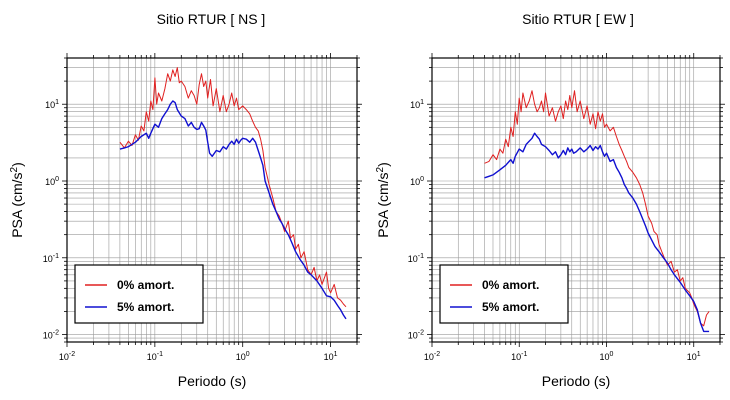 Image resolution: width=730 pixels, height=400 pixels. What do you see at coordinates (211, 19) in the screenshot?
I see `chart-title: Sitio RTUR [ NS ]` at bounding box center [211, 19].